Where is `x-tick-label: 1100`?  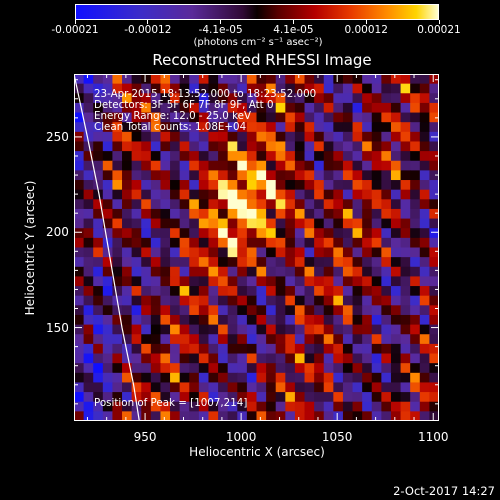 x-tick-label: 1100 is located at coordinates (433, 437).